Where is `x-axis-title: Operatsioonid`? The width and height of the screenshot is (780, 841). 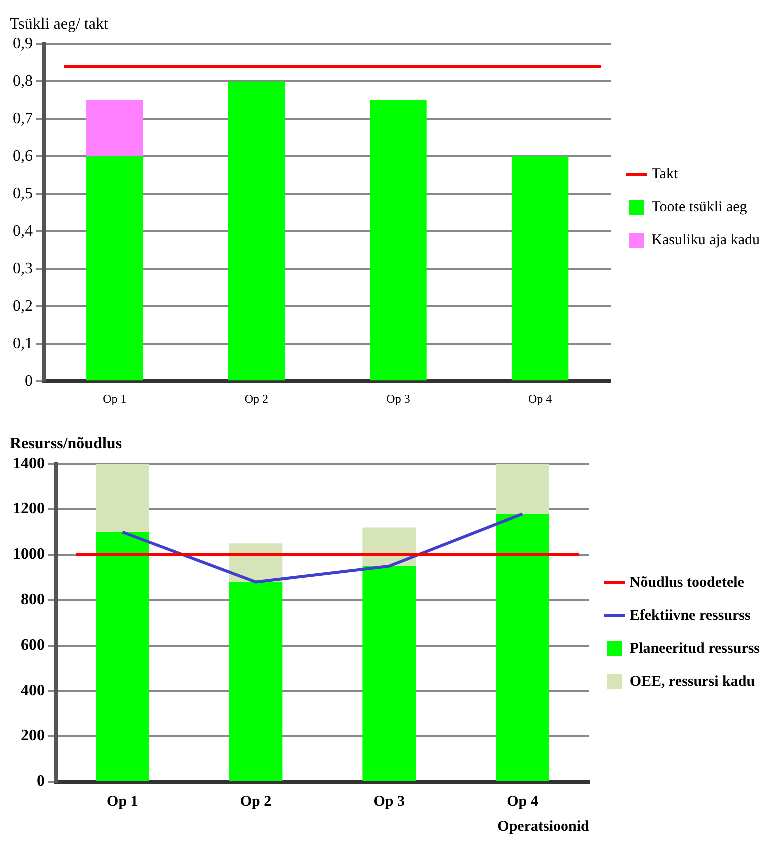
x-axis-title: Operatsioonid is located at coordinates (544, 826).